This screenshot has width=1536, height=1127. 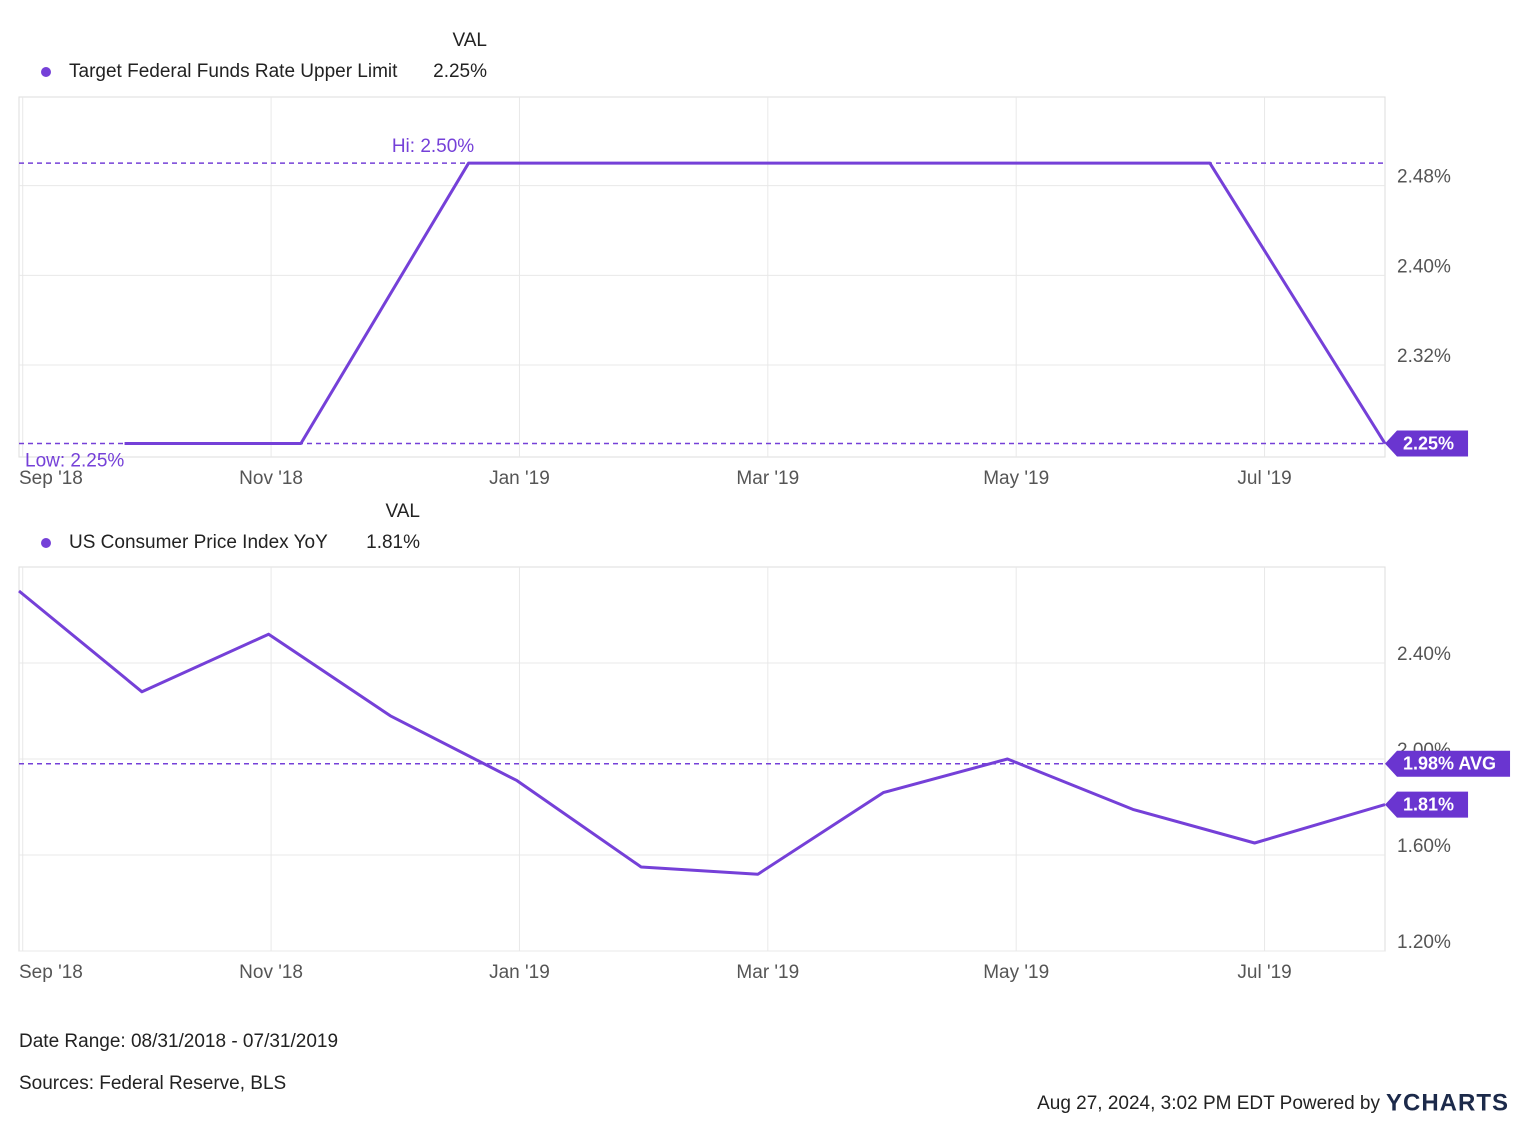 I want to click on legend-value: 1.81%, so click(x=393, y=542).